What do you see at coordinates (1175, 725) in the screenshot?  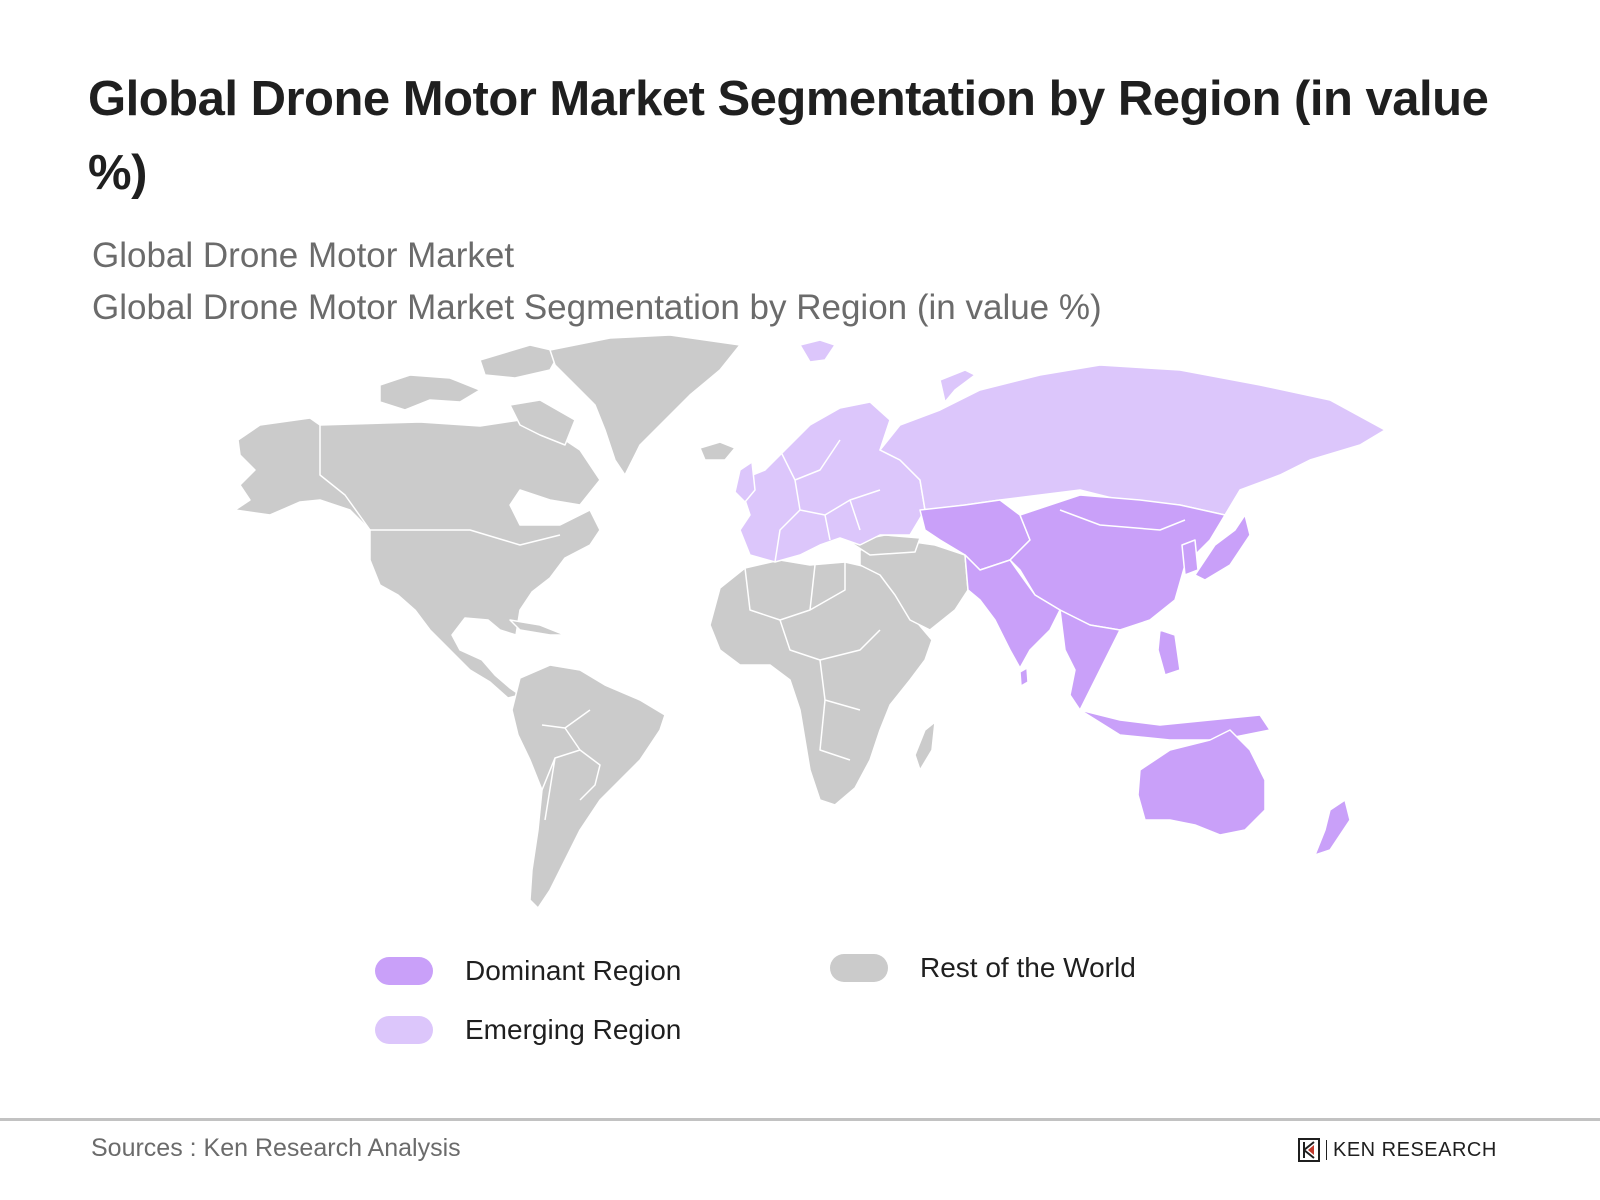 I see `region-indonesia` at bounding box center [1175, 725].